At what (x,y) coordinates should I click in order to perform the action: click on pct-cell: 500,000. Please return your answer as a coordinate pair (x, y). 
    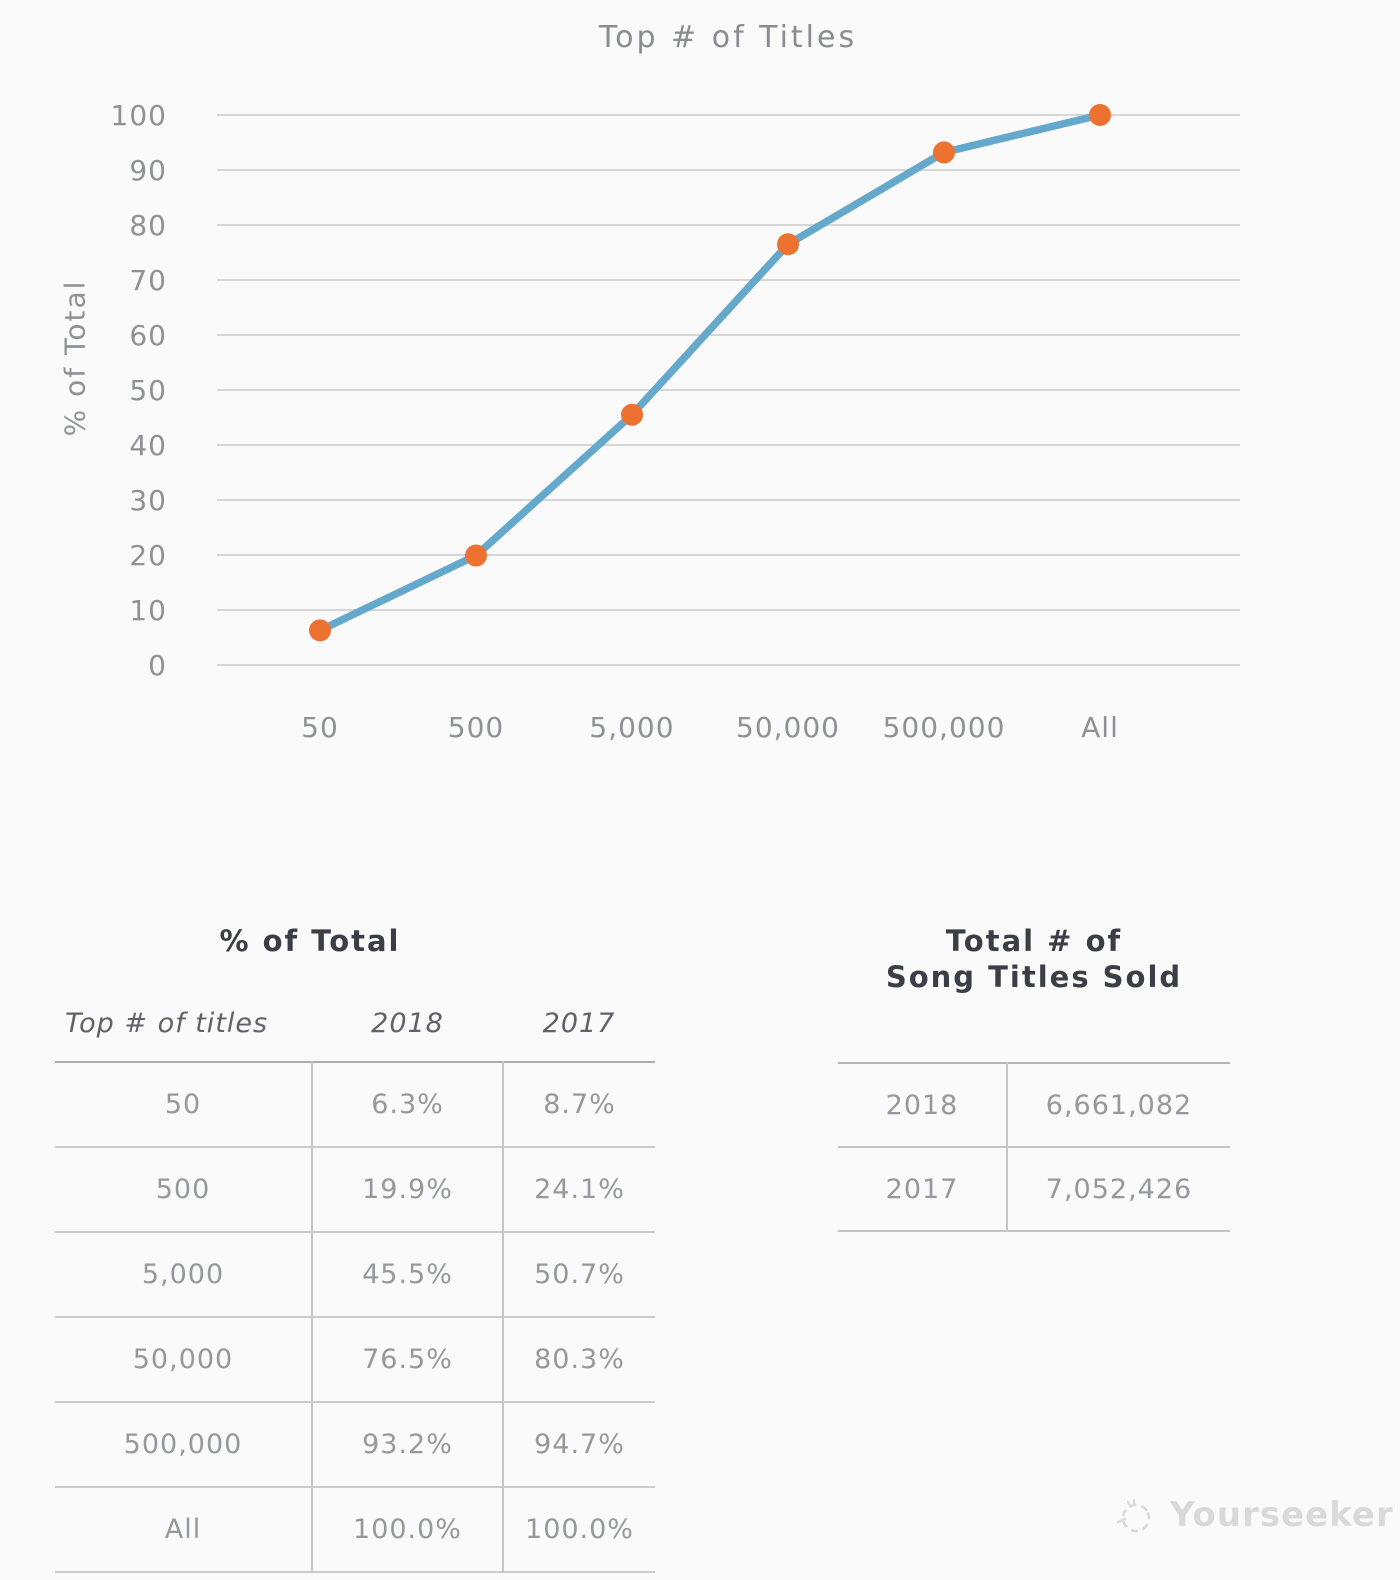
    Looking at the image, I should click on (184, 1444).